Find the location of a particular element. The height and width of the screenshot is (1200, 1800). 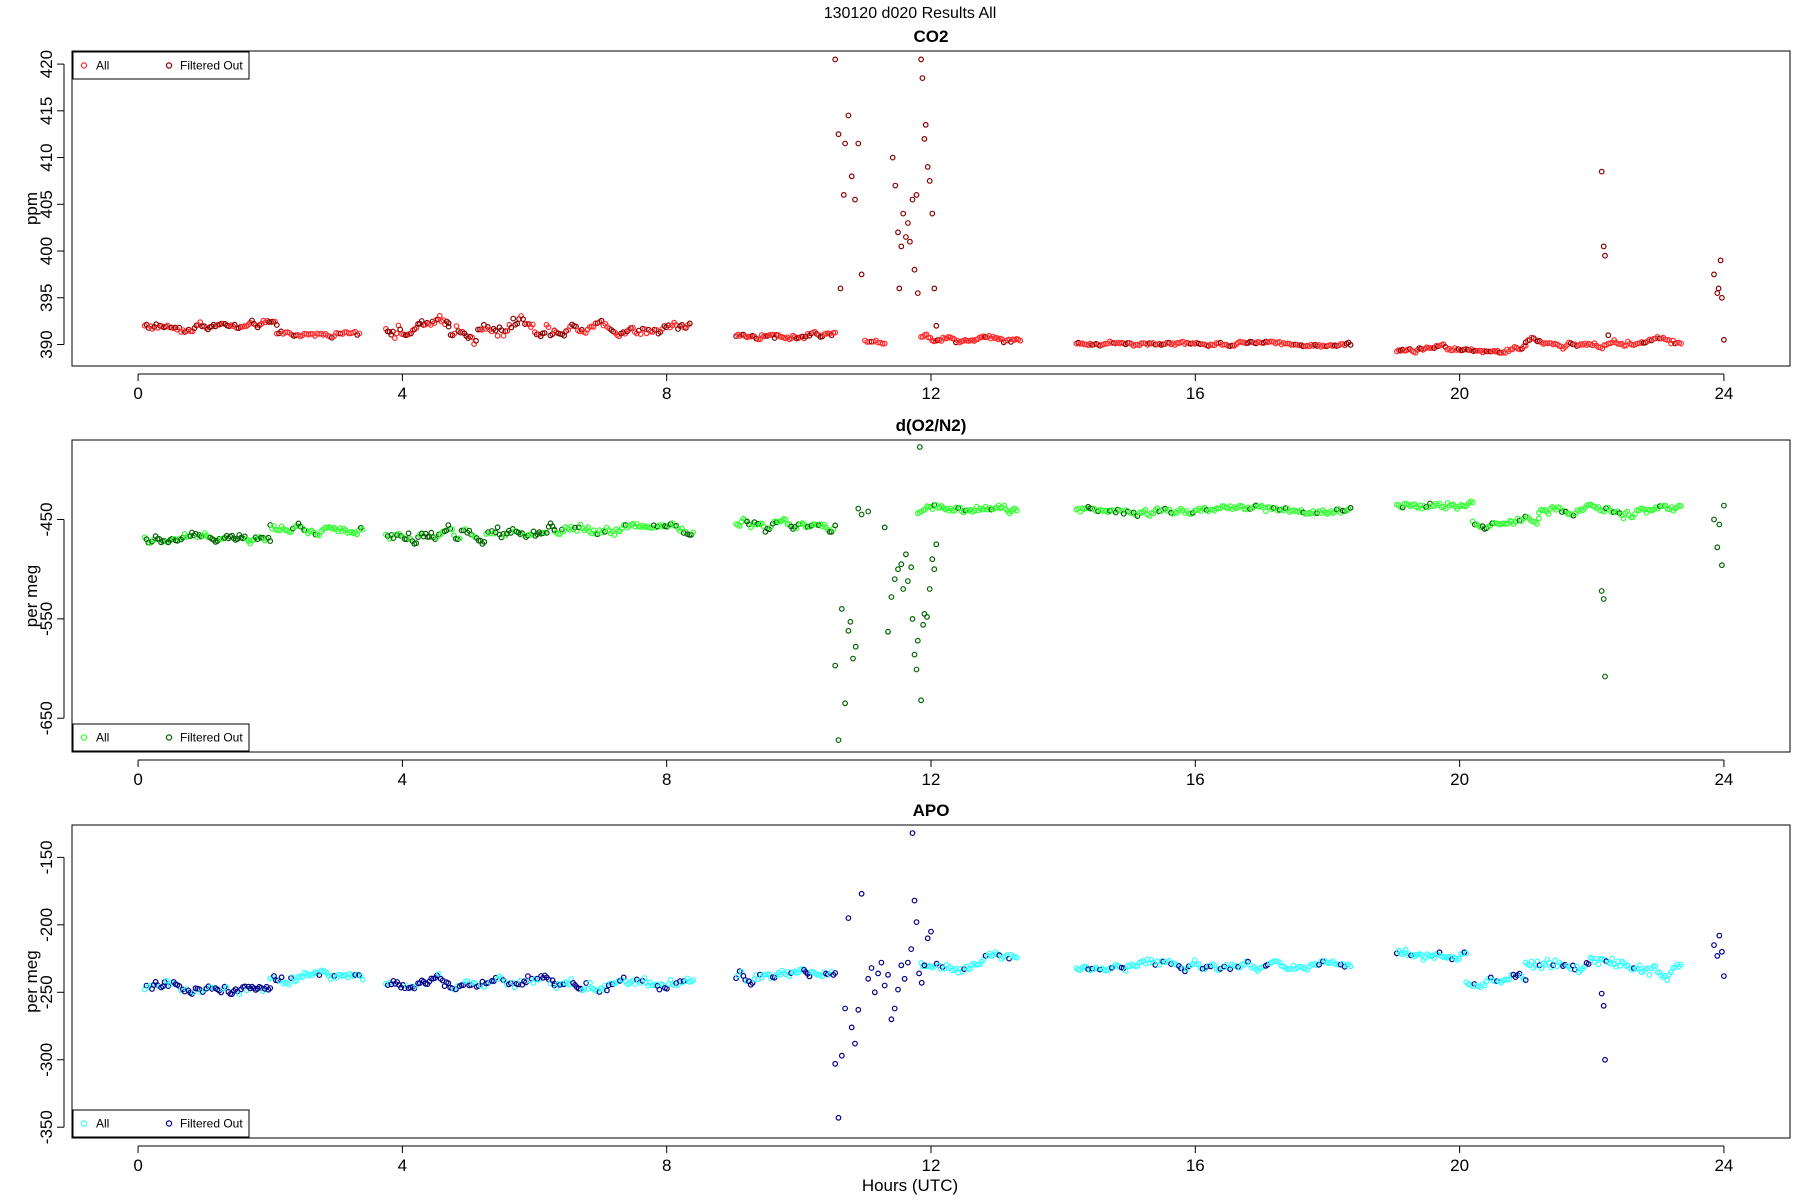

x-tick-label: 8 is located at coordinates (666, 779).